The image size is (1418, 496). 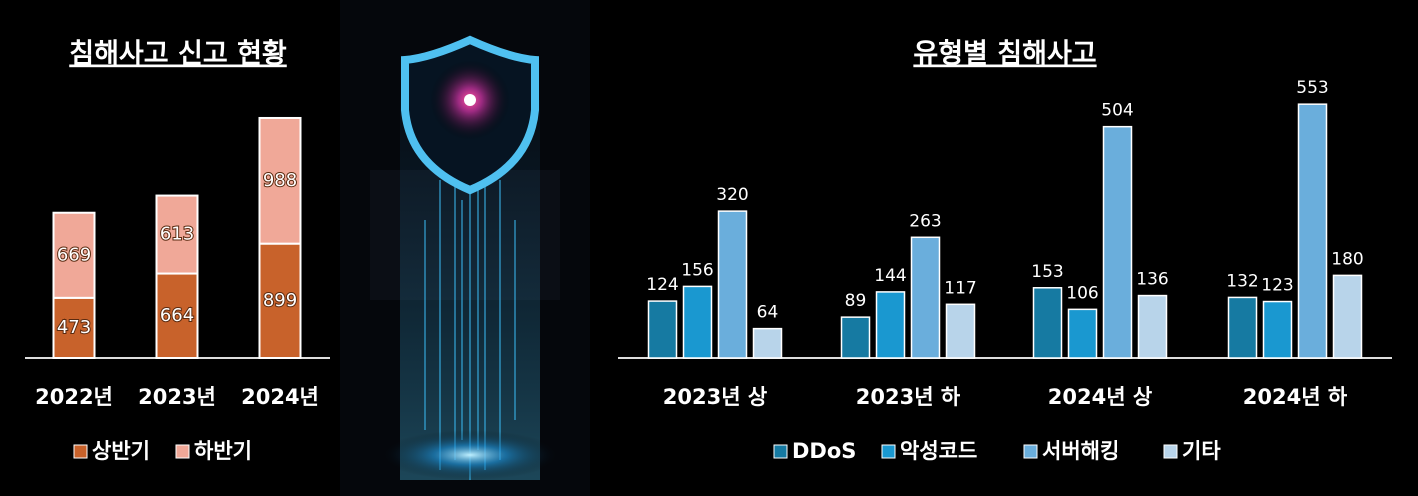 What do you see at coordinates (1277, 286) in the screenshot?
I see `data-label: 123` at bounding box center [1277, 286].